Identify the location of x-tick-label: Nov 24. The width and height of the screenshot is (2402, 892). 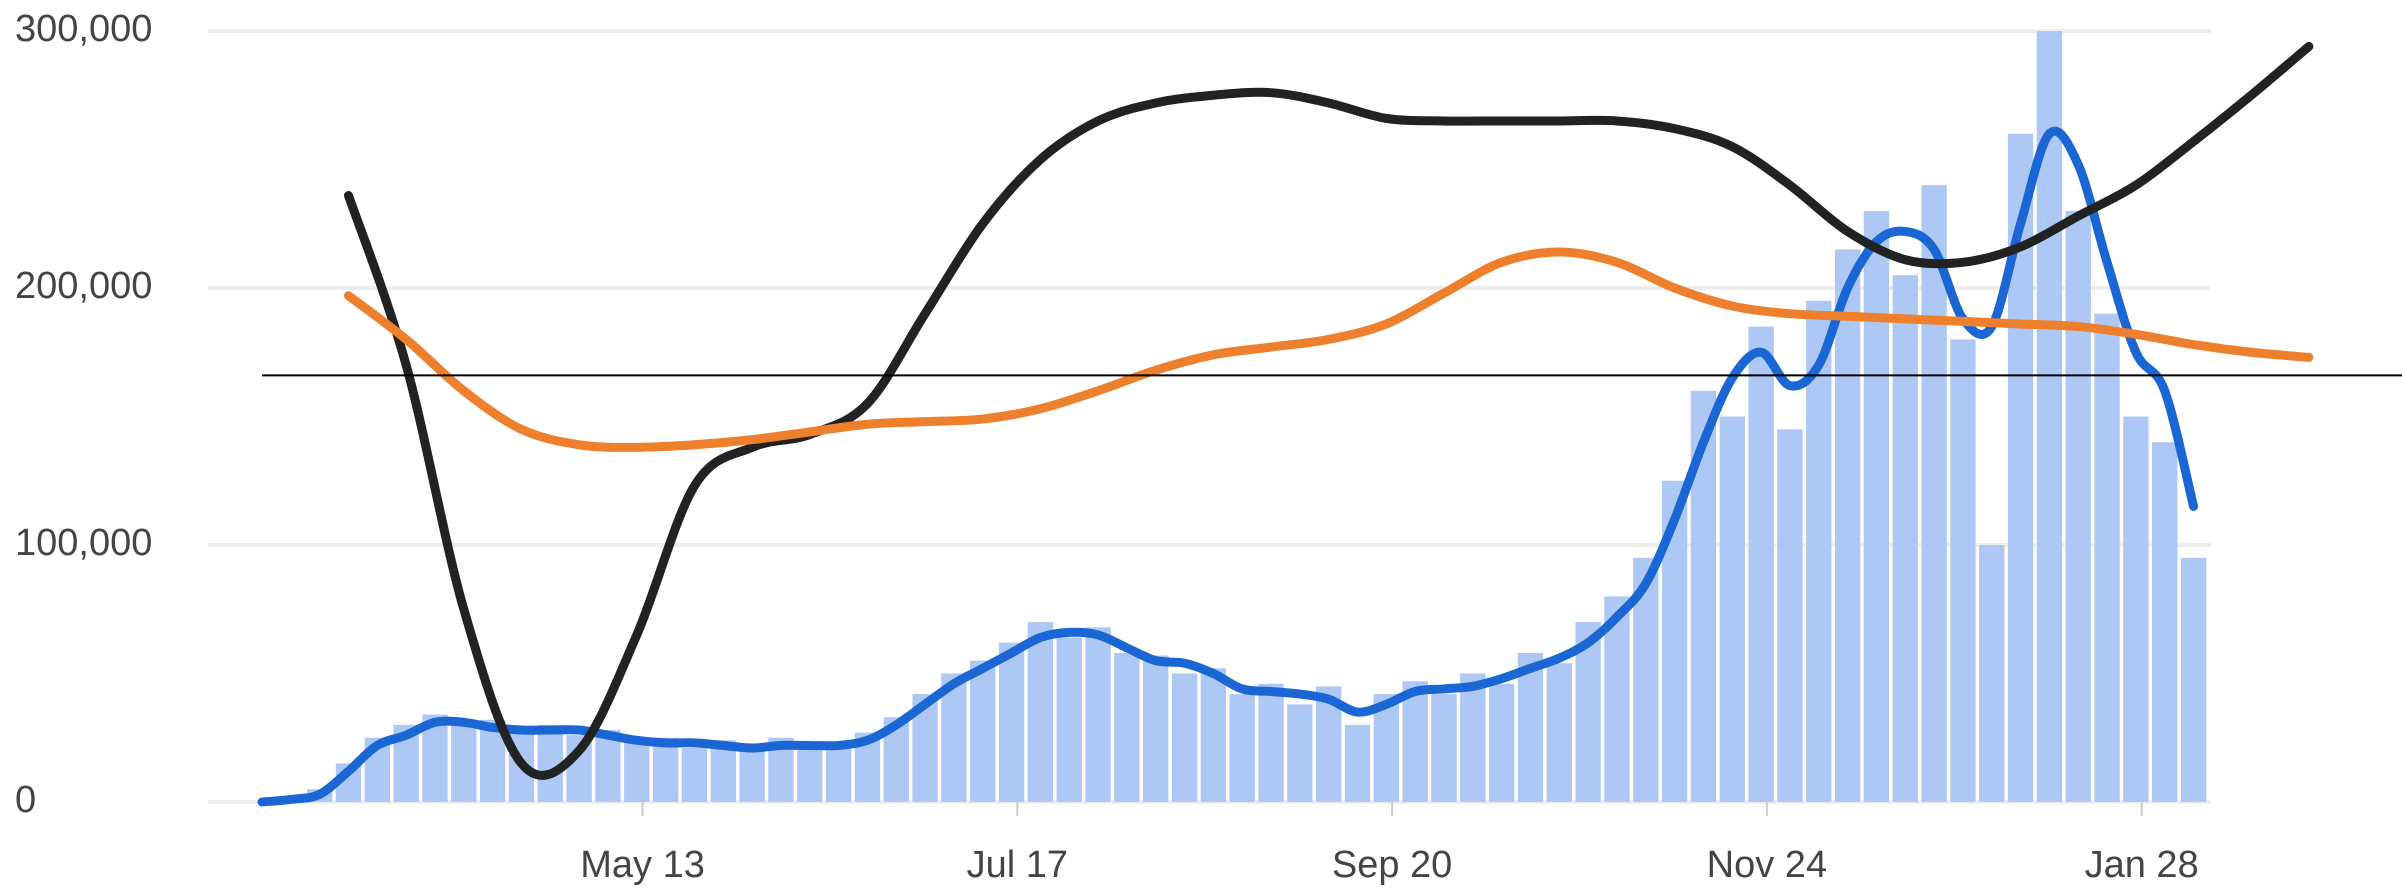
(1767, 865).